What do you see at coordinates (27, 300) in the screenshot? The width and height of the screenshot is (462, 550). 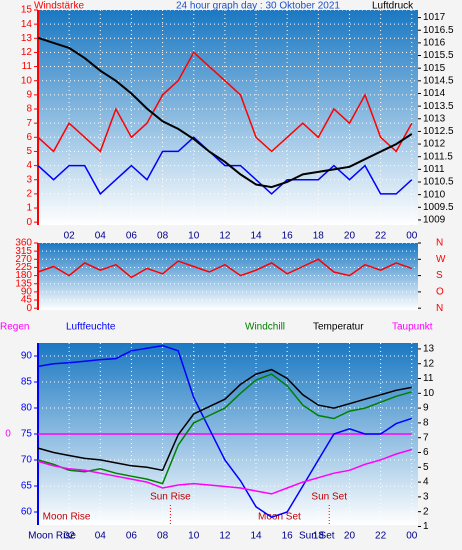 I see `y-tick-label: 45` at bounding box center [27, 300].